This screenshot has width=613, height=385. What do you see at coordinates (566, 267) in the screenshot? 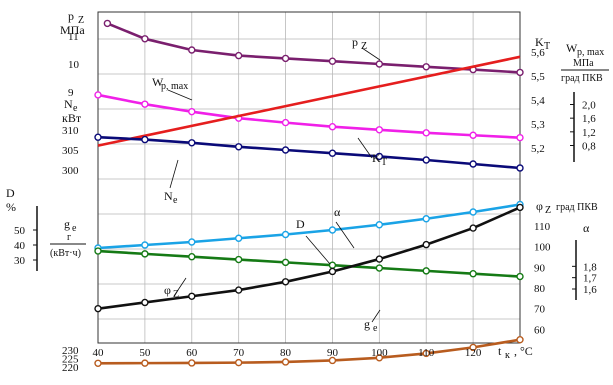
I see `axis-phi: φ Z град ПКВ 110 100 90 80 70 60` at bounding box center [566, 267].